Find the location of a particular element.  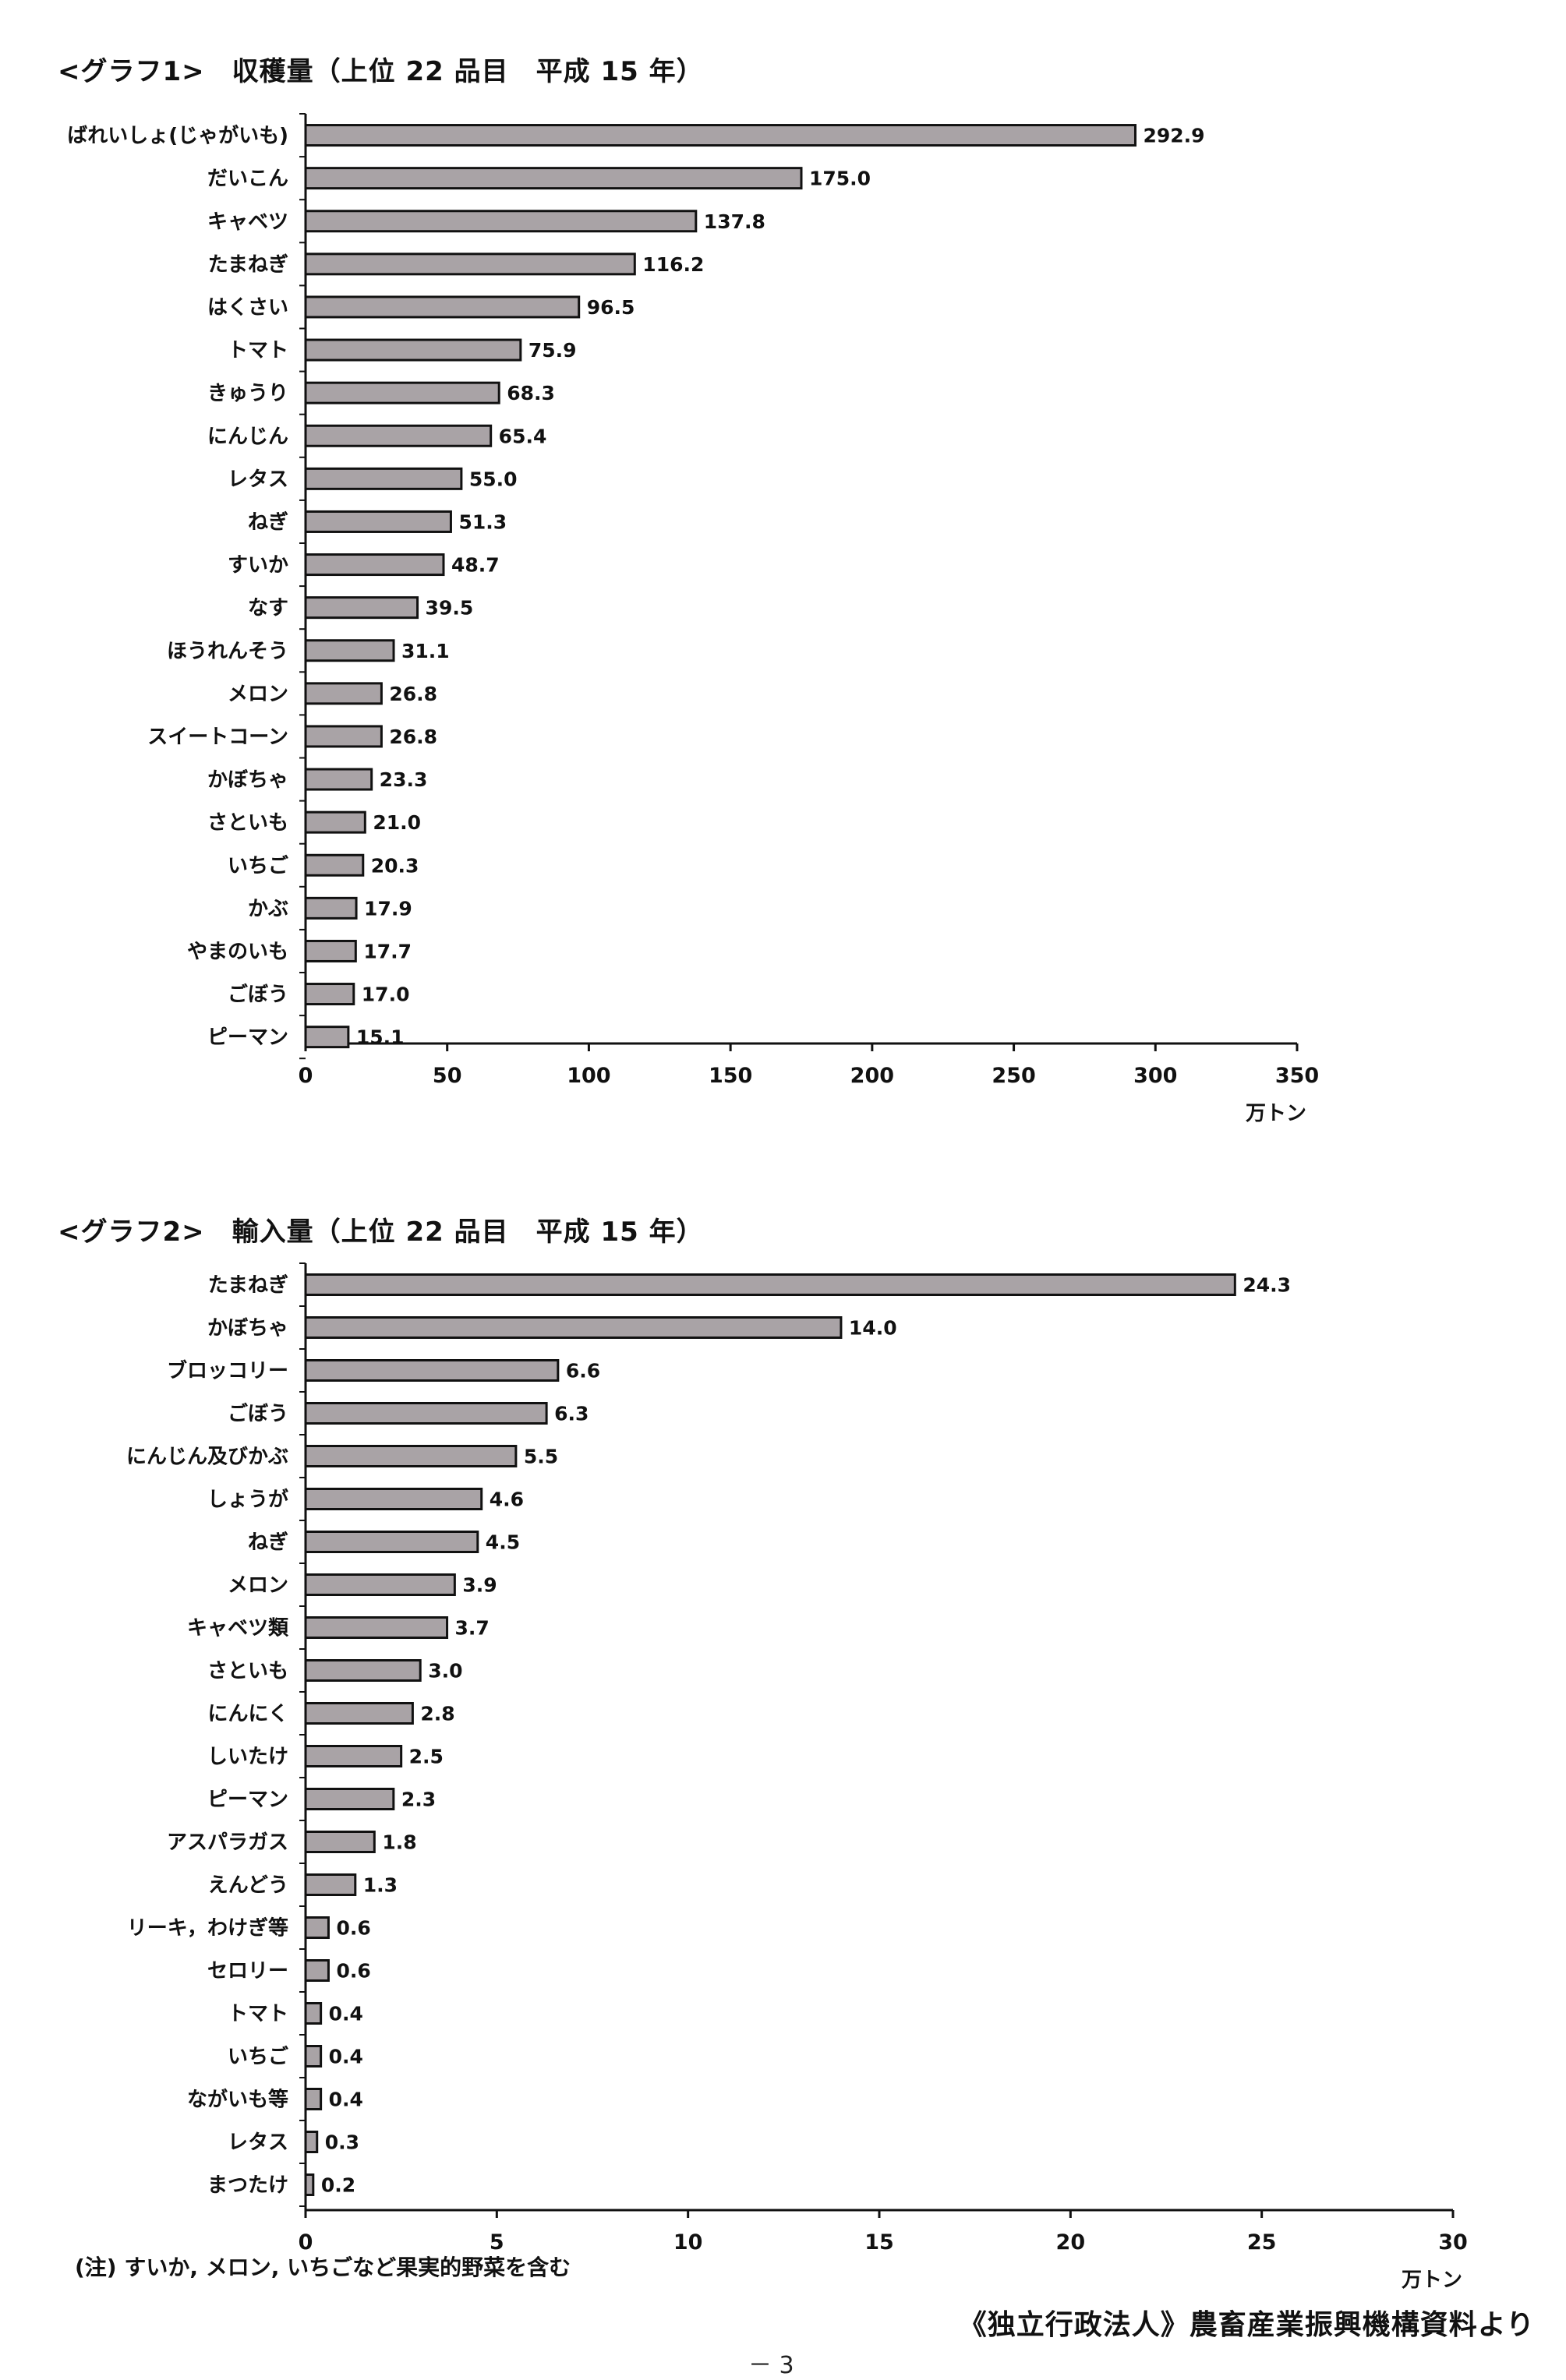

chart-2-category-label: レタス is located at coordinates (258, 2143).